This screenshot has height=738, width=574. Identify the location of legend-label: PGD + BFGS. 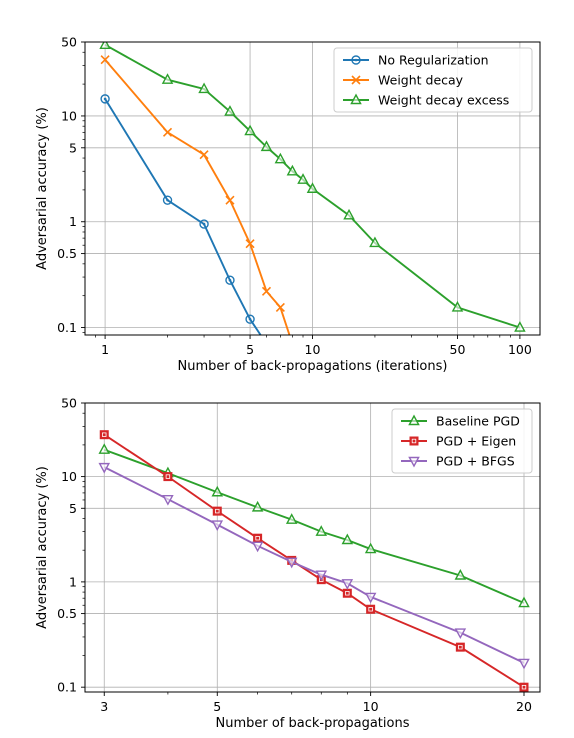
(475, 461).